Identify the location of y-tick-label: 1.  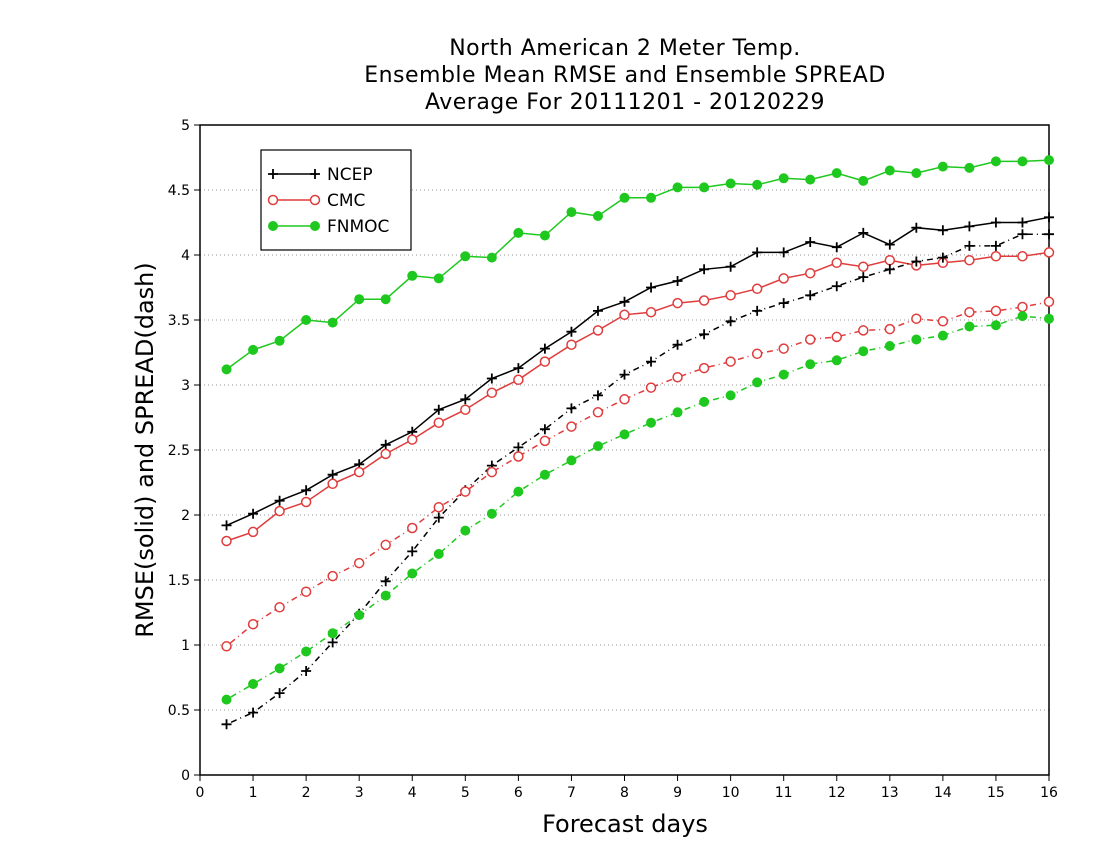
(185, 646).